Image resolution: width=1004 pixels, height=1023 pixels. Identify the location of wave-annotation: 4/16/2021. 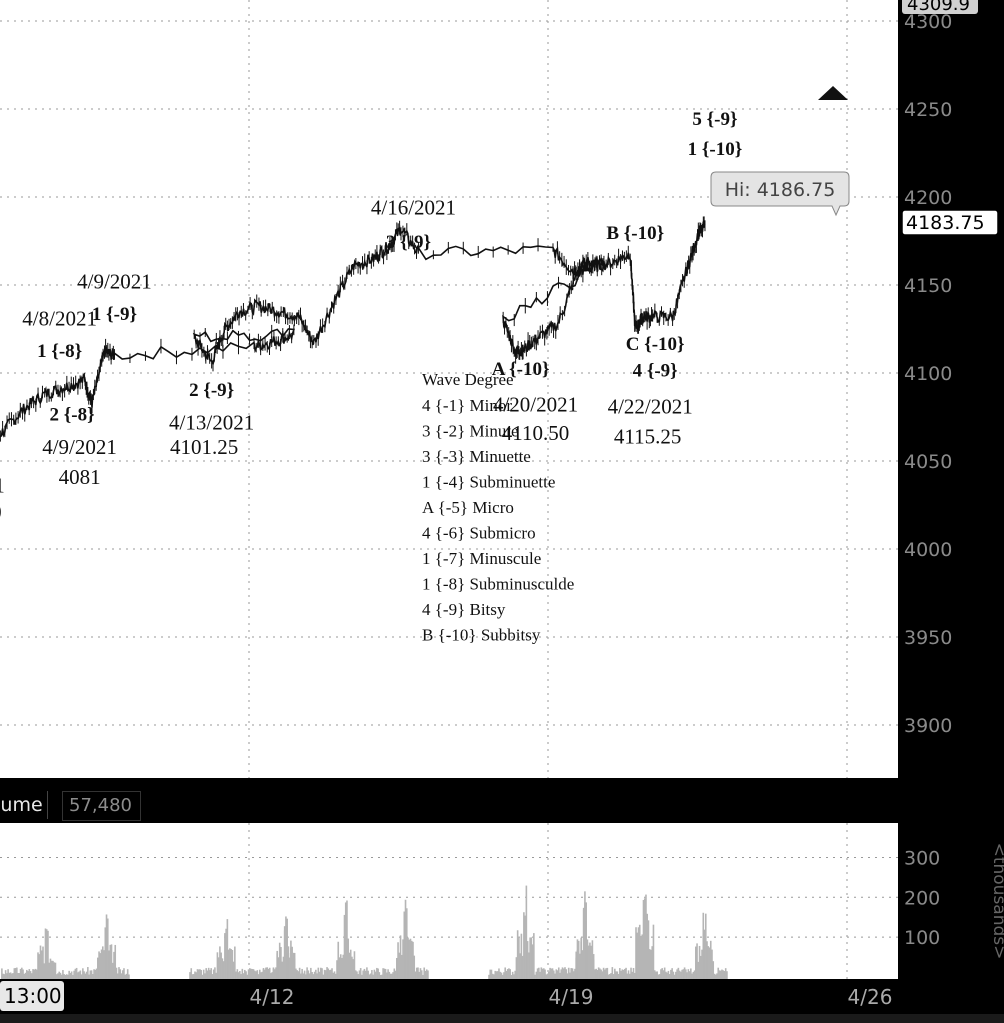
(413, 208).